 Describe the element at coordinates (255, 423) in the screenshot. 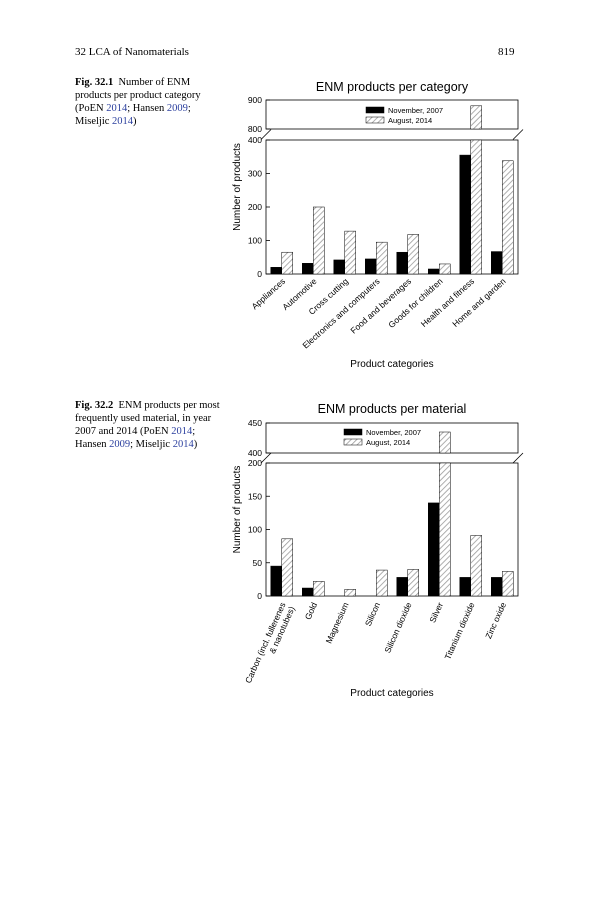

I see `y-tick-label: 450` at that location.